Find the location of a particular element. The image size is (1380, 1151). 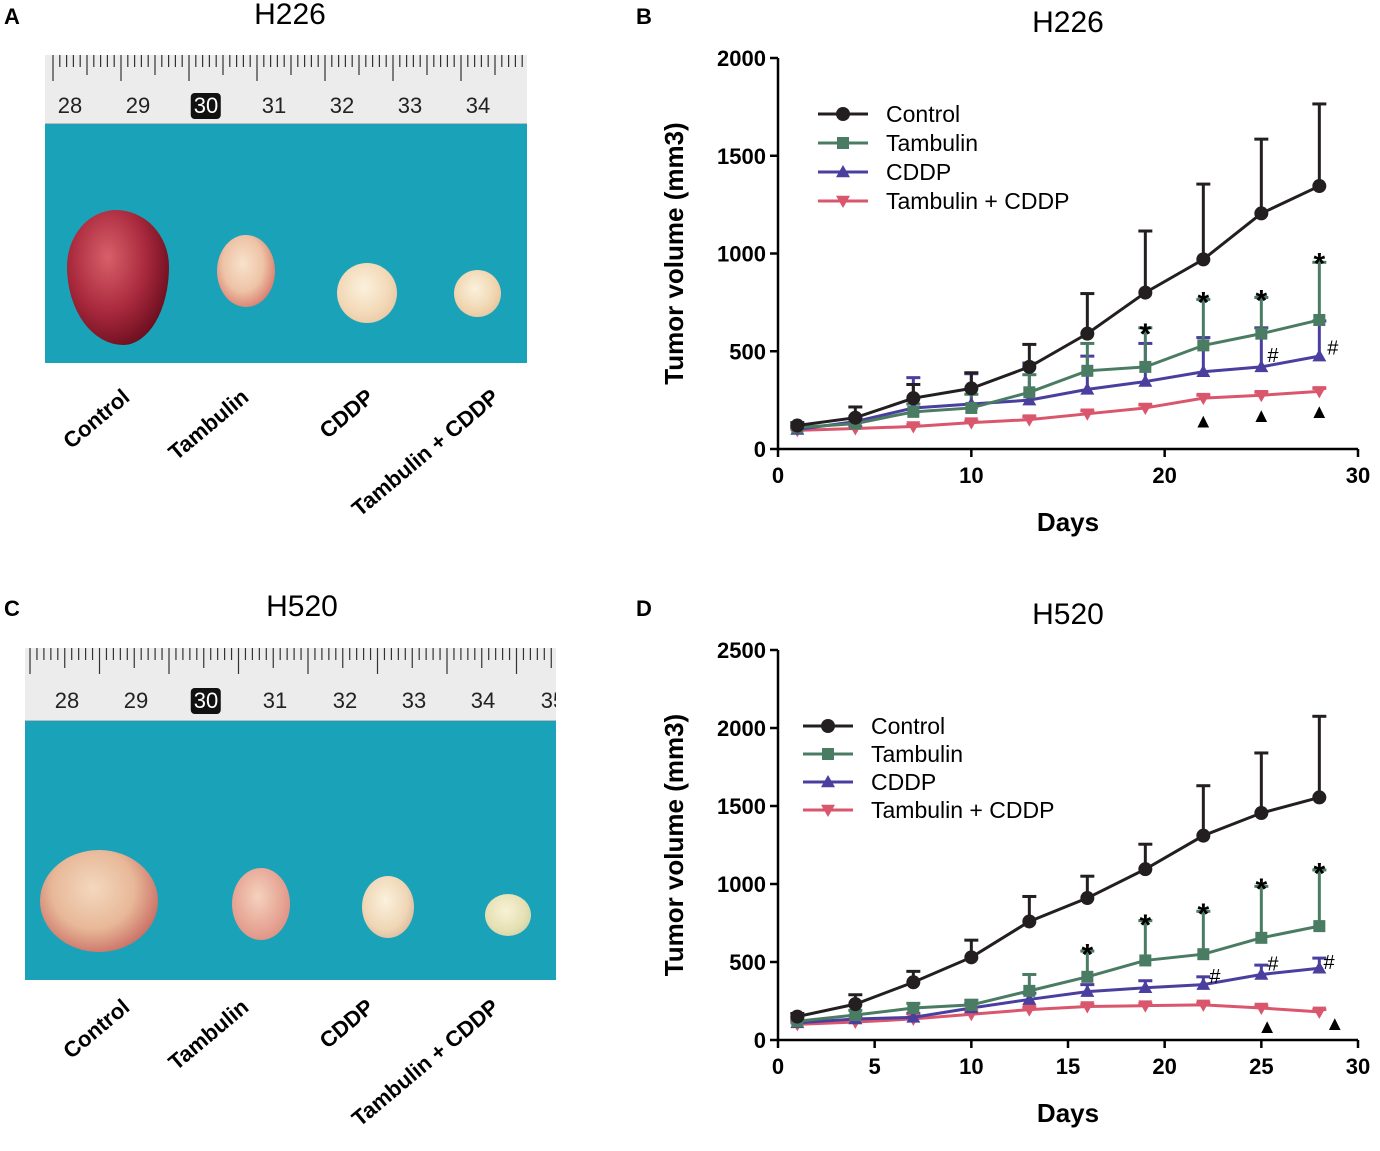

y-tick-label: 2000 is located at coordinates (741, 728).